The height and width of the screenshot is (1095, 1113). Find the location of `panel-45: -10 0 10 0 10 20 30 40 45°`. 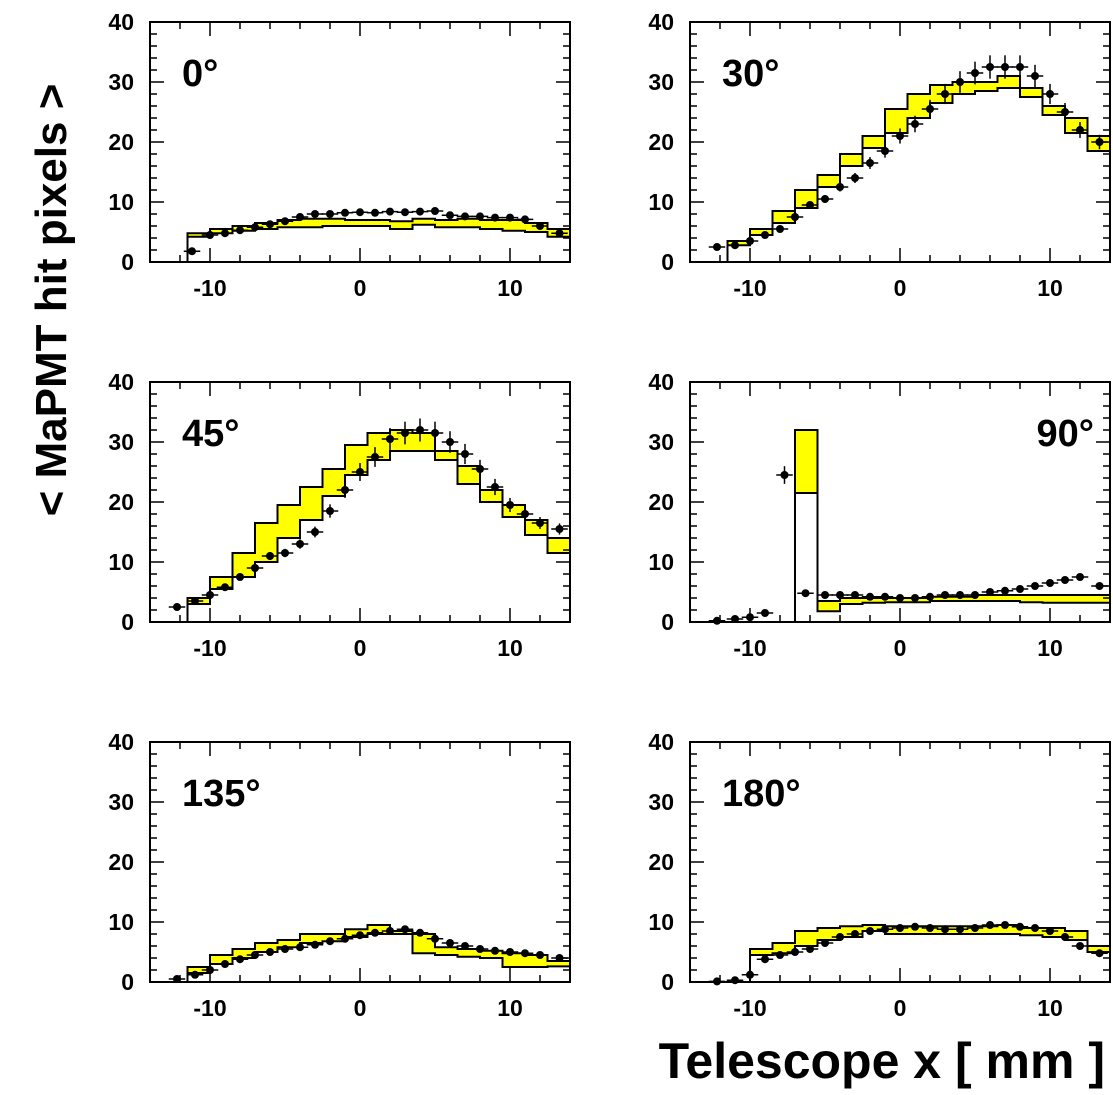

panel-45: -10 0 10 0 10 20 30 40 45° is located at coordinates (339, 515).